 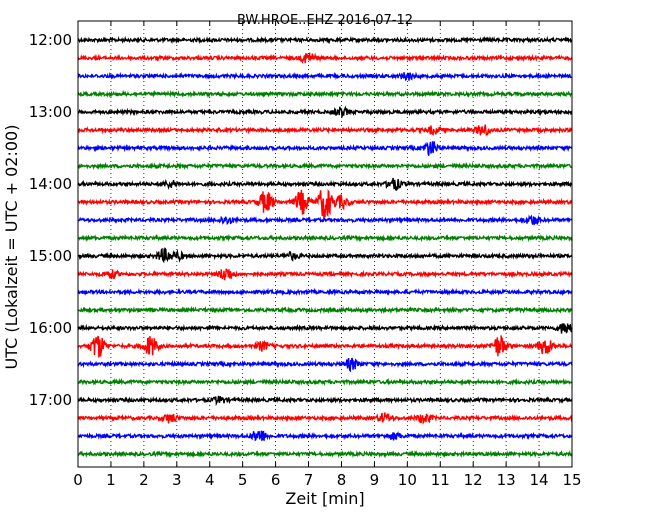 What do you see at coordinates (50, 400) in the screenshot?
I see `y-tick-label: 17:00` at bounding box center [50, 400].